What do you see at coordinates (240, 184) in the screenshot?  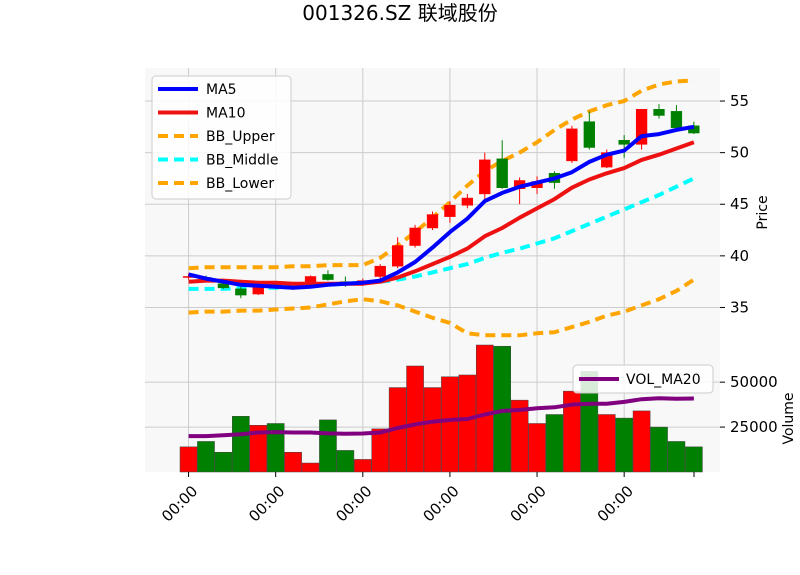 I see `price-legend-label: BB_Lower` at bounding box center [240, 184].